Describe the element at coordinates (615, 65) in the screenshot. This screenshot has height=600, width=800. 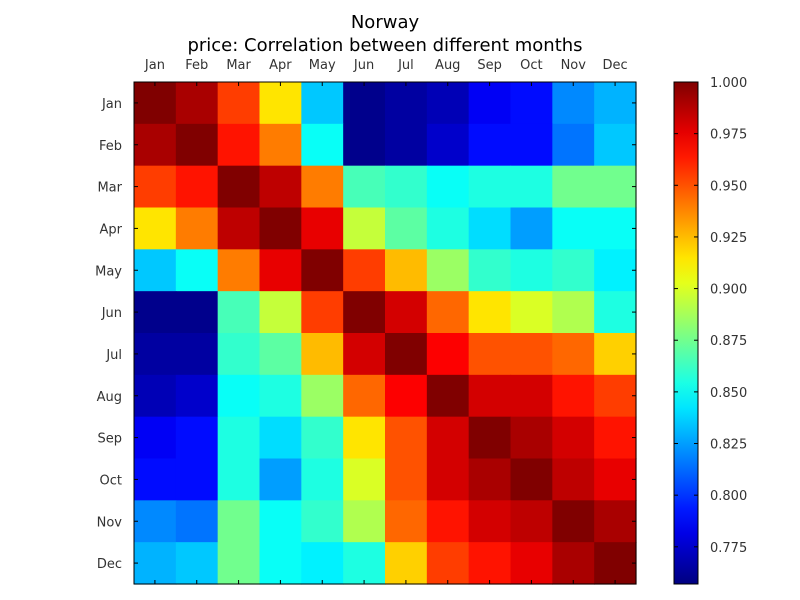
I see `x-tick-label: Dec` at that location.